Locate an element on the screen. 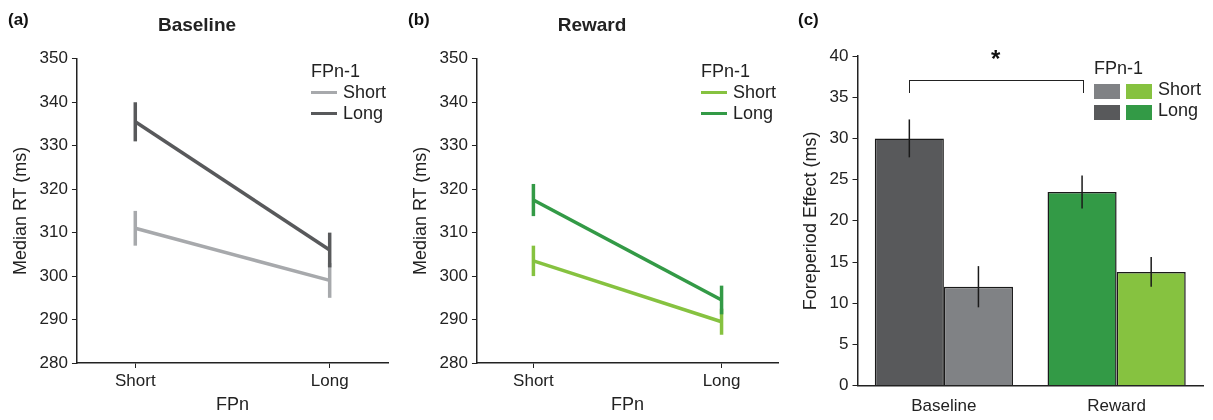 This screenshot has width=1213, height=420. text: (b) is located at coordinates (419, 20).